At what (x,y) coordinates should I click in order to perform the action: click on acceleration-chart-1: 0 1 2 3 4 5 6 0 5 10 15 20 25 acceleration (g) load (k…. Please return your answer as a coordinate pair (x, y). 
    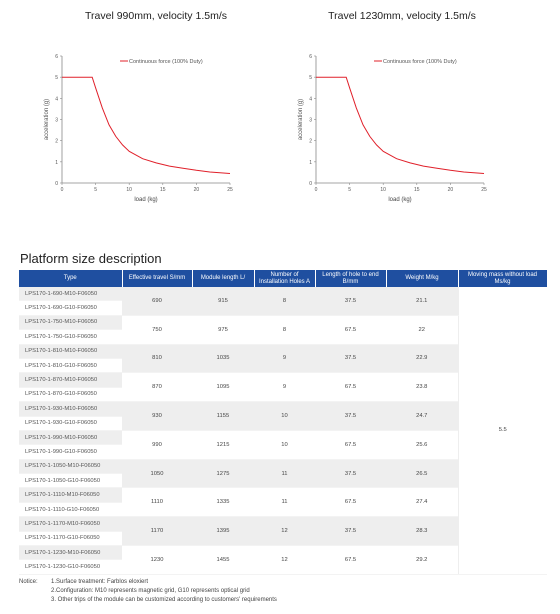
    Looking at the image, I should click on (138, 128).